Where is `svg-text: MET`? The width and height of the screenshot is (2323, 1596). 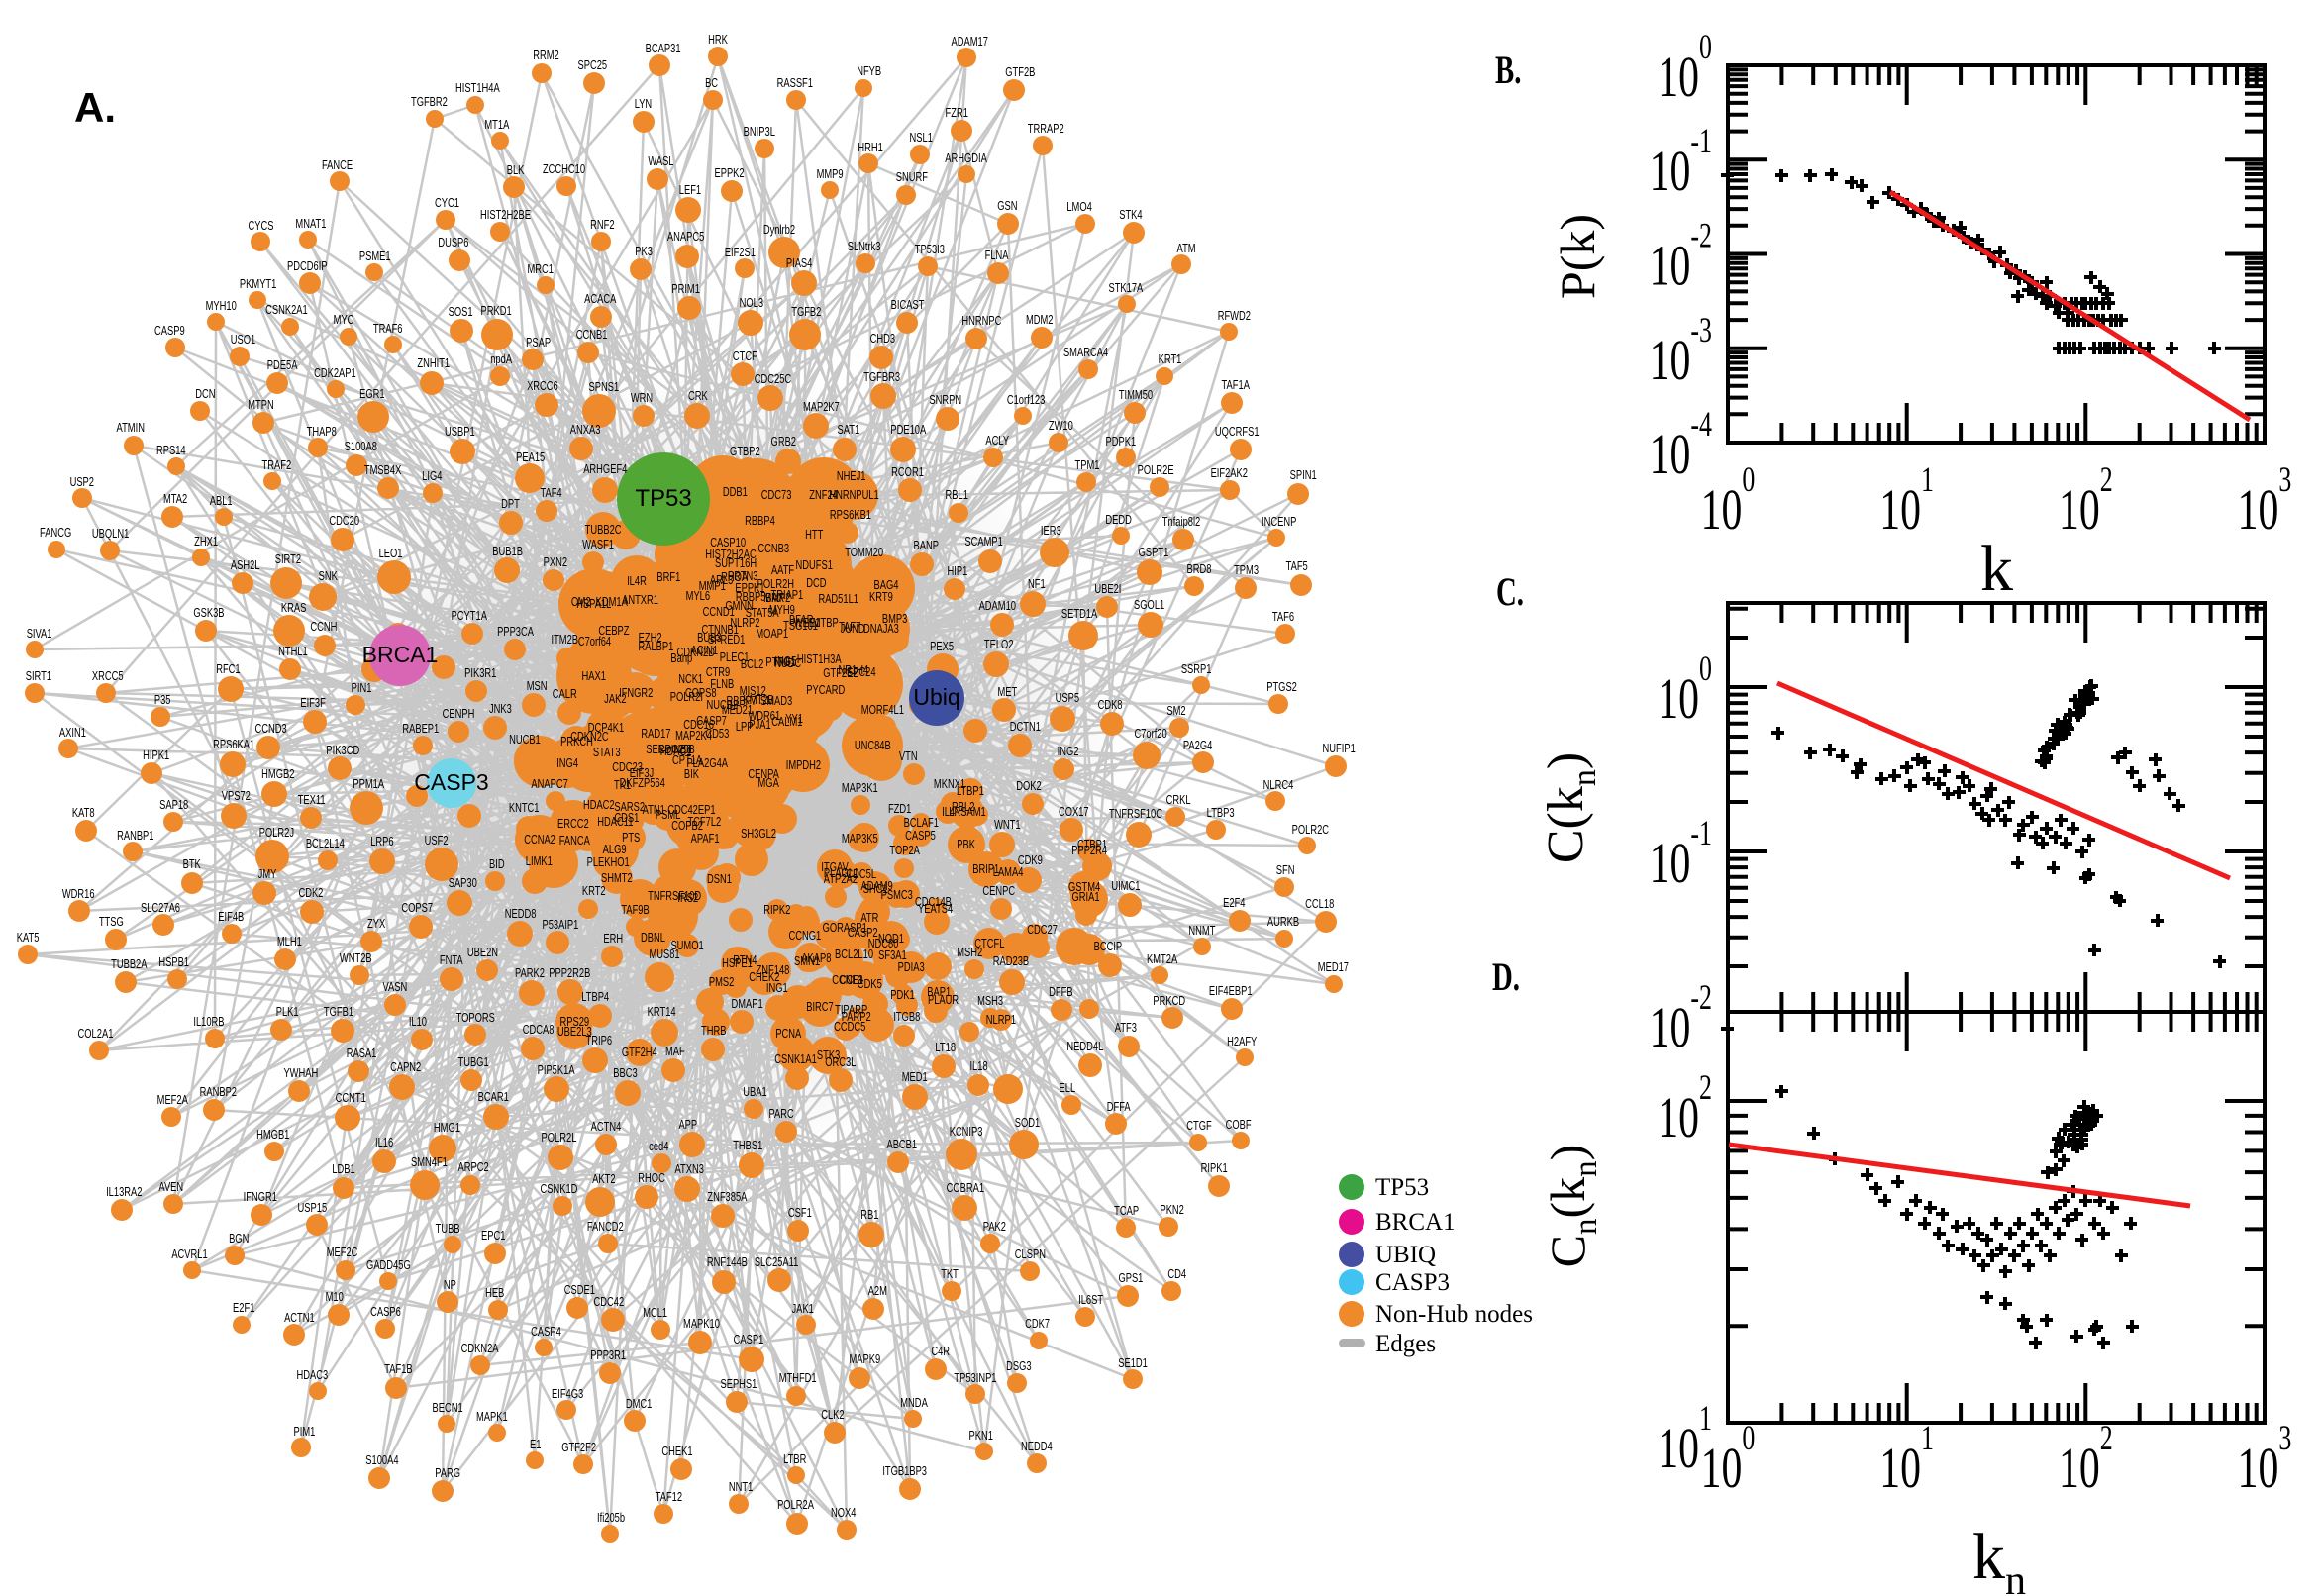
svg-text: MET is located at coordinates (1007, 693).